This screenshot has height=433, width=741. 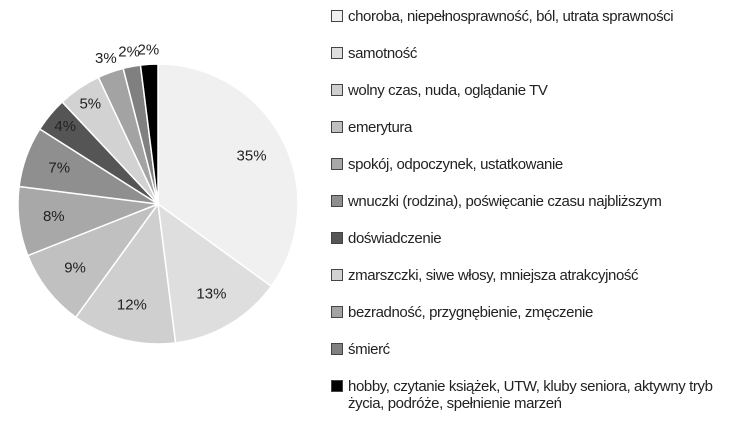 I want to click on legend-label: doświadczenie, so click(x=395, y=238).